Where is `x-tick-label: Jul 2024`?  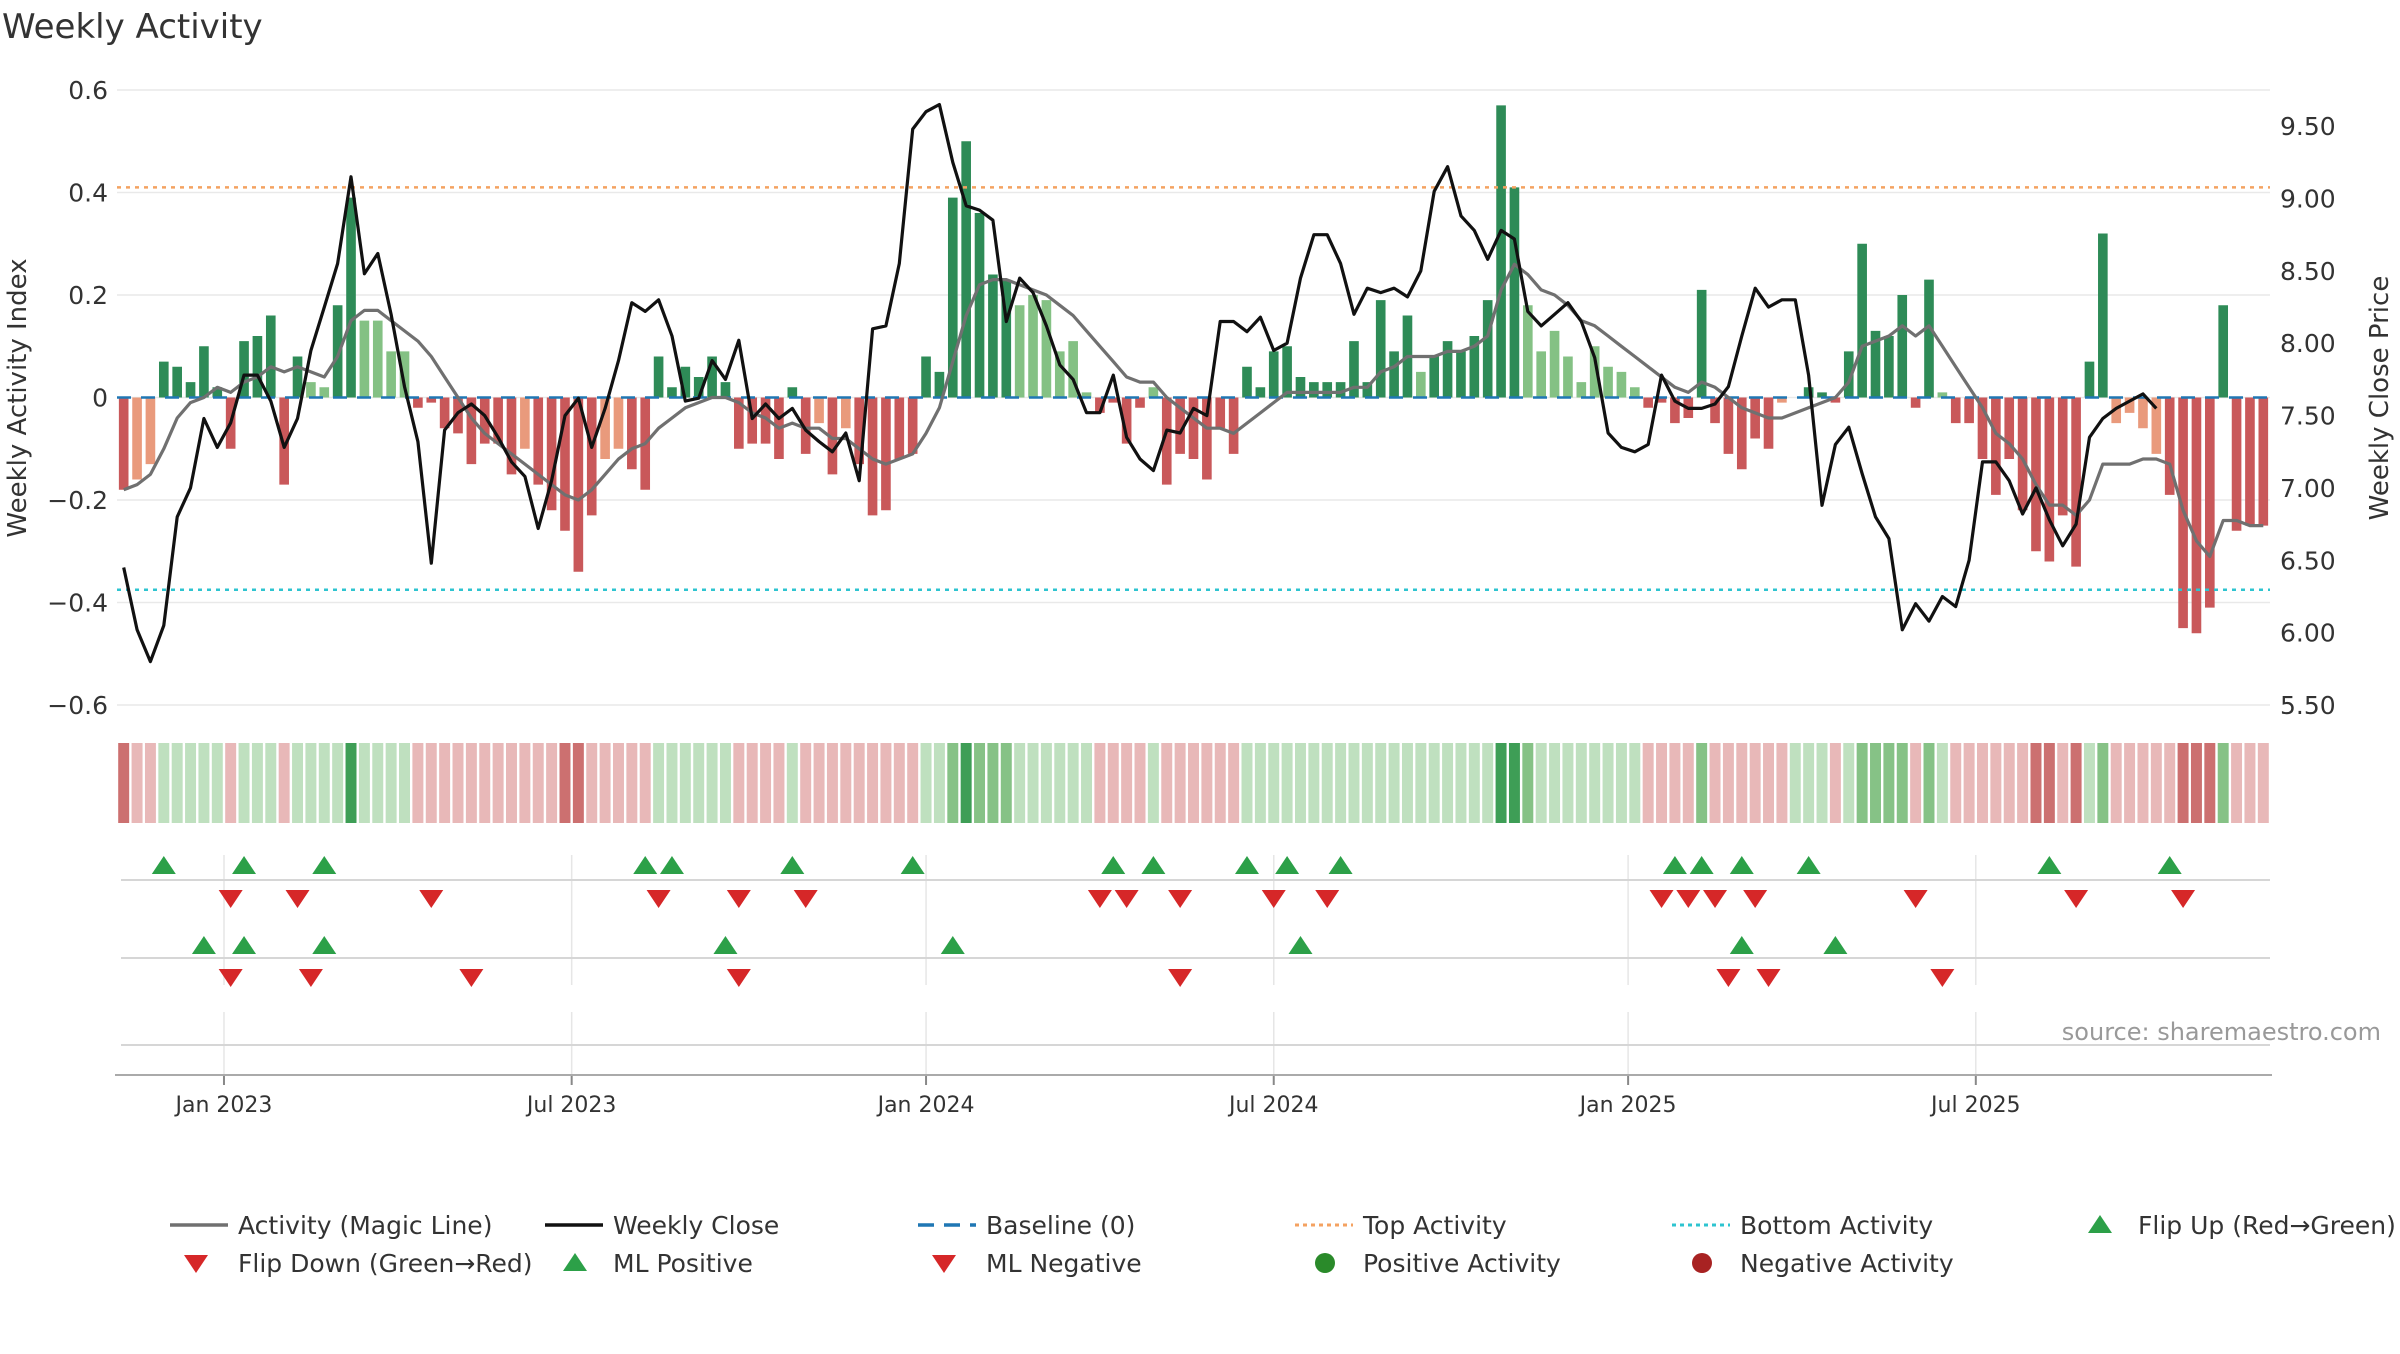
x-tick-label: Jul 2024 is located at coordinates (1273, 1105).